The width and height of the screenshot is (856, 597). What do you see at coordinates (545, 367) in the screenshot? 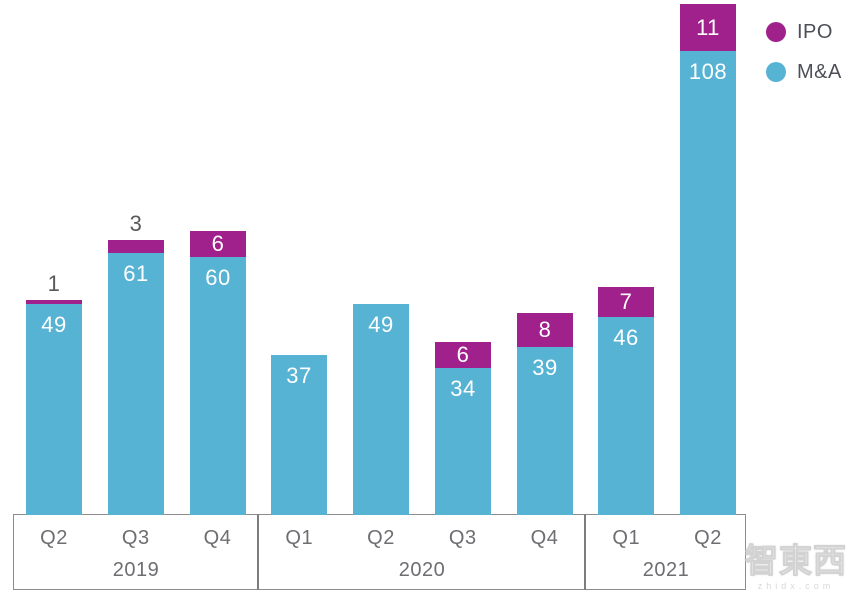
I see `ma-value-label: 39` at bounding box center [545, 367].